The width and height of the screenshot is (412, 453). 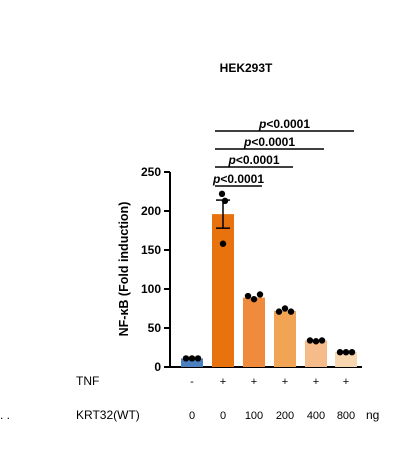 I want to click on condition-value: 100, so click(x=254, y=416).